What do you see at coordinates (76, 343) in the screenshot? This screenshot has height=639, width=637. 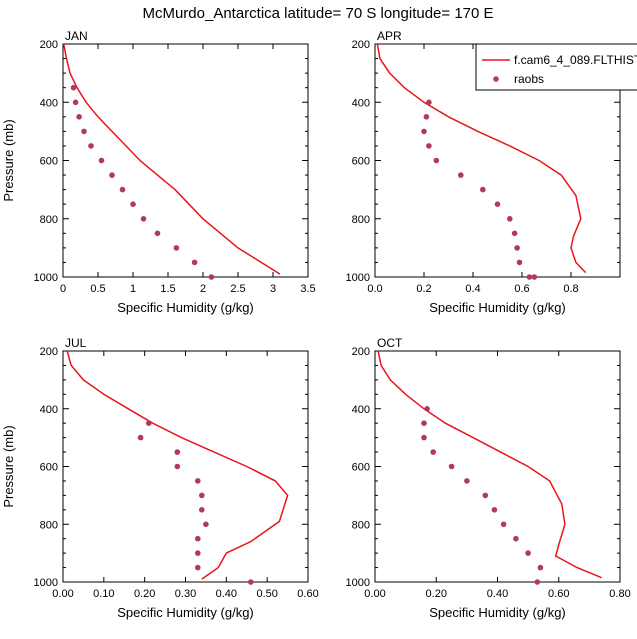 I see `panel-title: JUL` at bounding box center [76, 343].